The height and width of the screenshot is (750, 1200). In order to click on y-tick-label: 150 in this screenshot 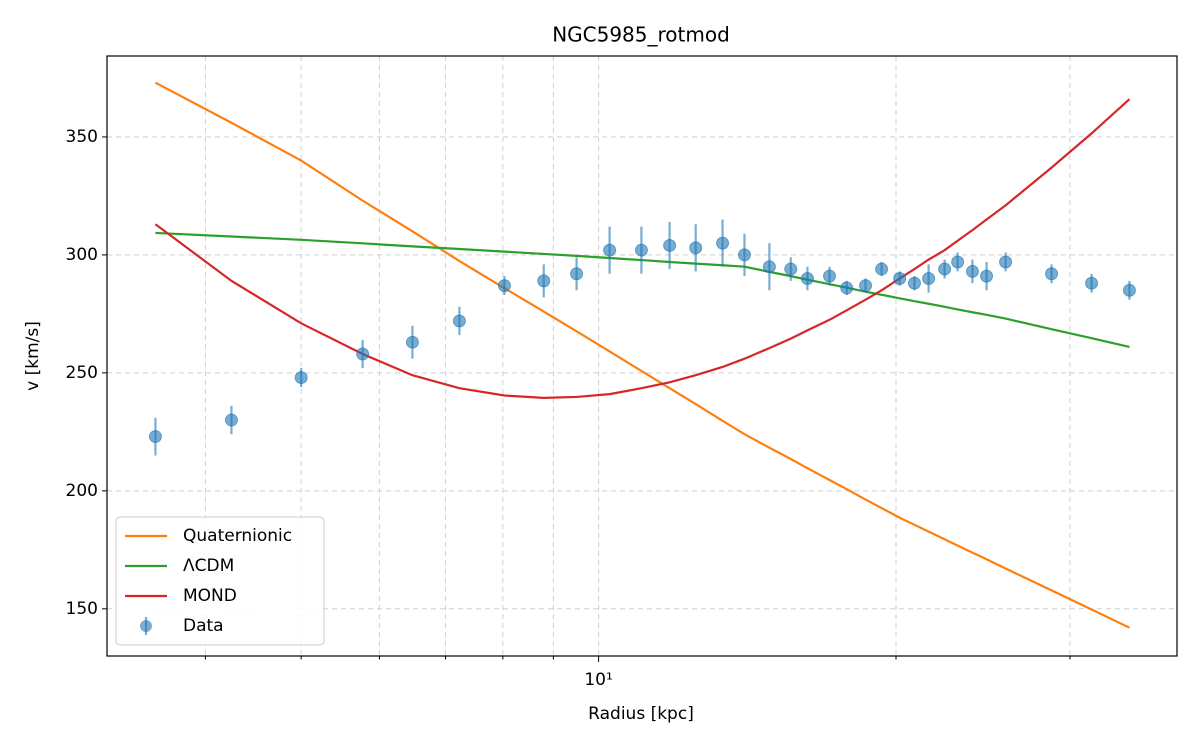, I will do `click(82, 609)`.